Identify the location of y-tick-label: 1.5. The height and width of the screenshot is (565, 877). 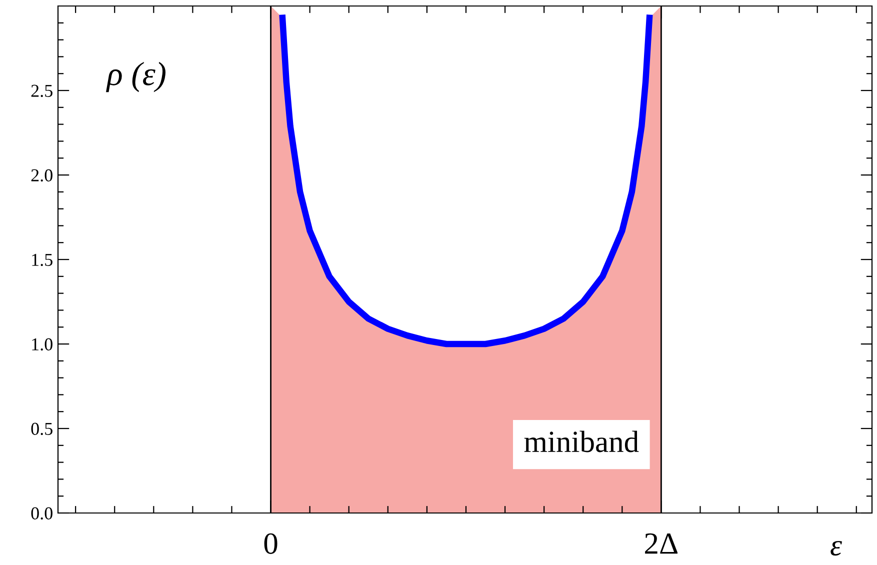
(42, 260).